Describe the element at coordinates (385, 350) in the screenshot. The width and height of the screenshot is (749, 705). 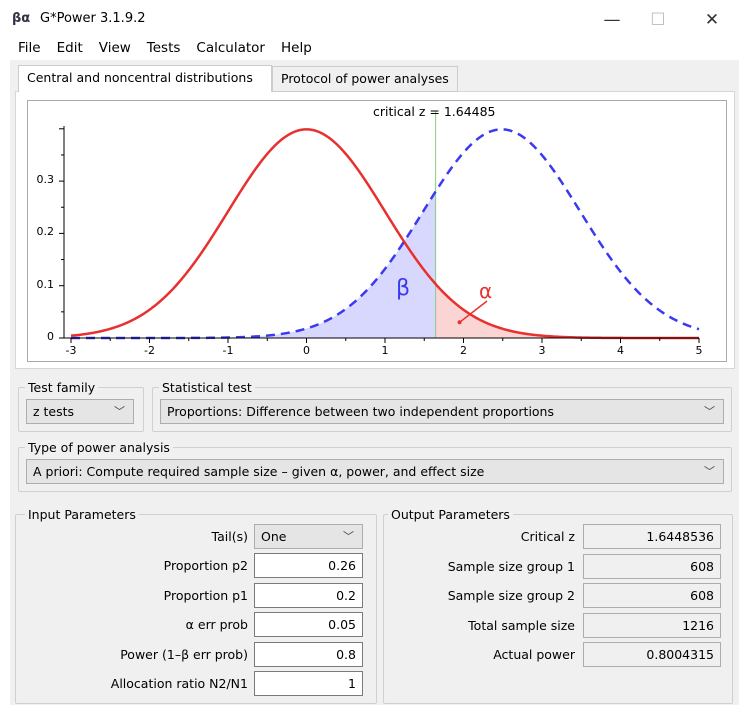
I see `x-tick-label: 1` at that location.